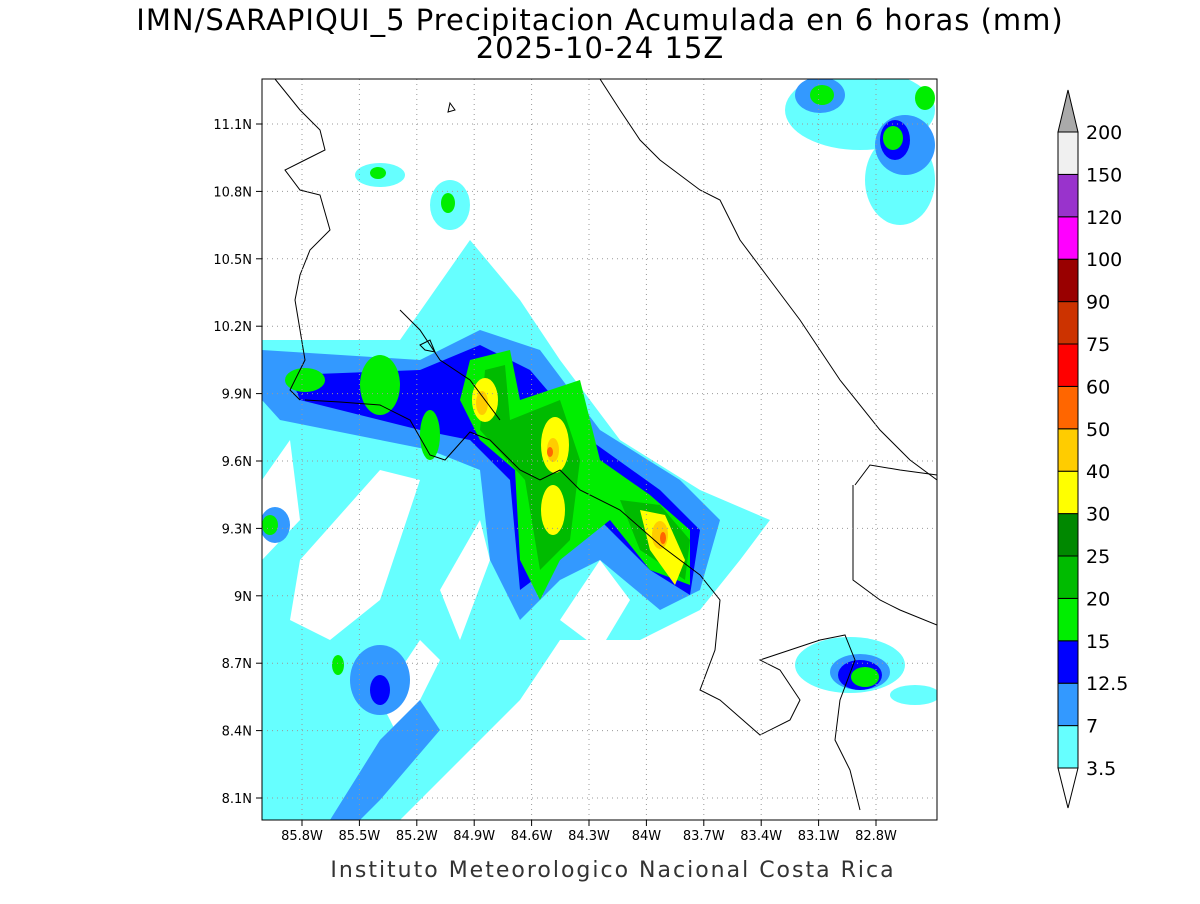 The image size is (1200, 904). I want to click on lon-label: 82.8W, so click(876, 836).